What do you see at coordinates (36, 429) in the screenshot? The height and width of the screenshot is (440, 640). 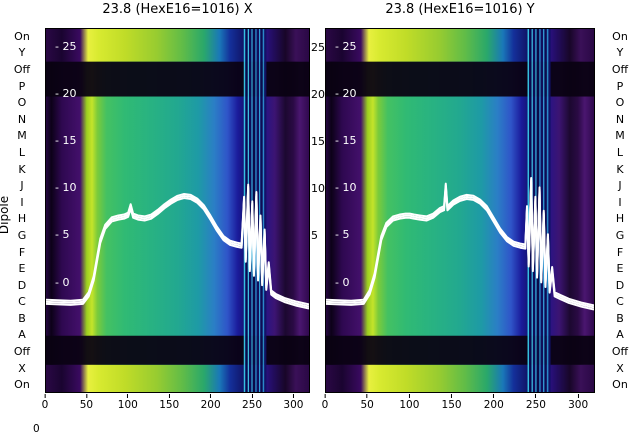 I see `corner-tick: 0` at bounding box center [36, 429].